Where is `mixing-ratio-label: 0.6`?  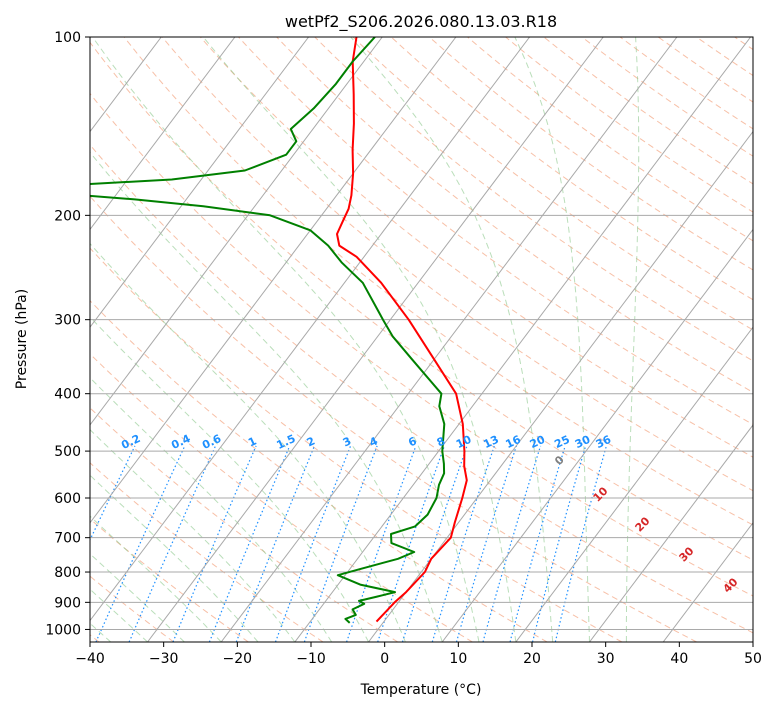
mixing-ratio-label: 0.6 is located at coordinates (211, 442).